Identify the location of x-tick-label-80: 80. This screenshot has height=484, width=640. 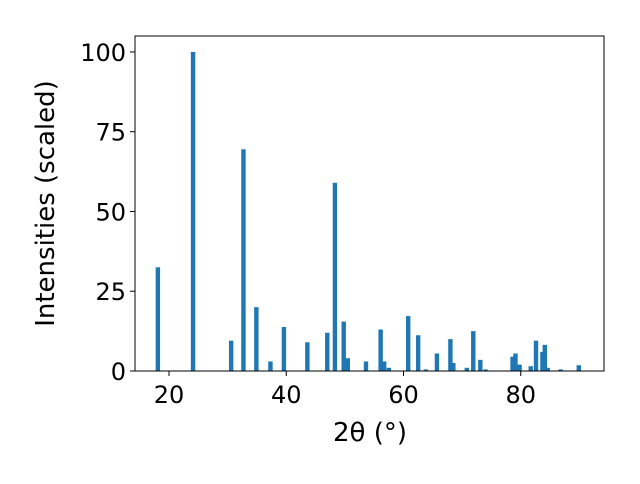
(520, 395).